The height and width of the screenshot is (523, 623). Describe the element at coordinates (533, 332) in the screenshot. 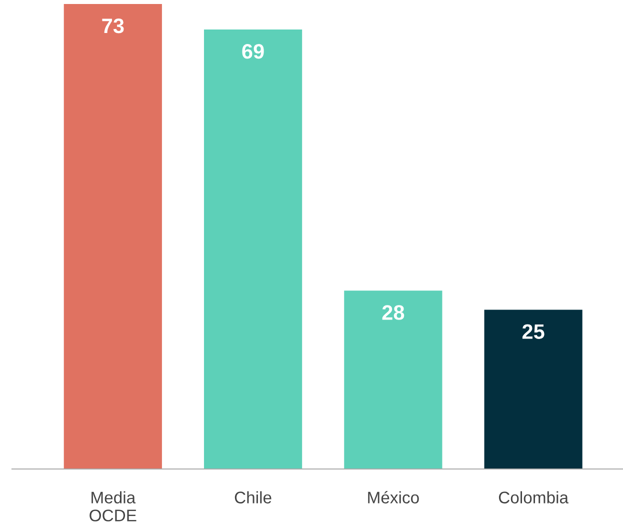

I see `data-label: 25` at that location.